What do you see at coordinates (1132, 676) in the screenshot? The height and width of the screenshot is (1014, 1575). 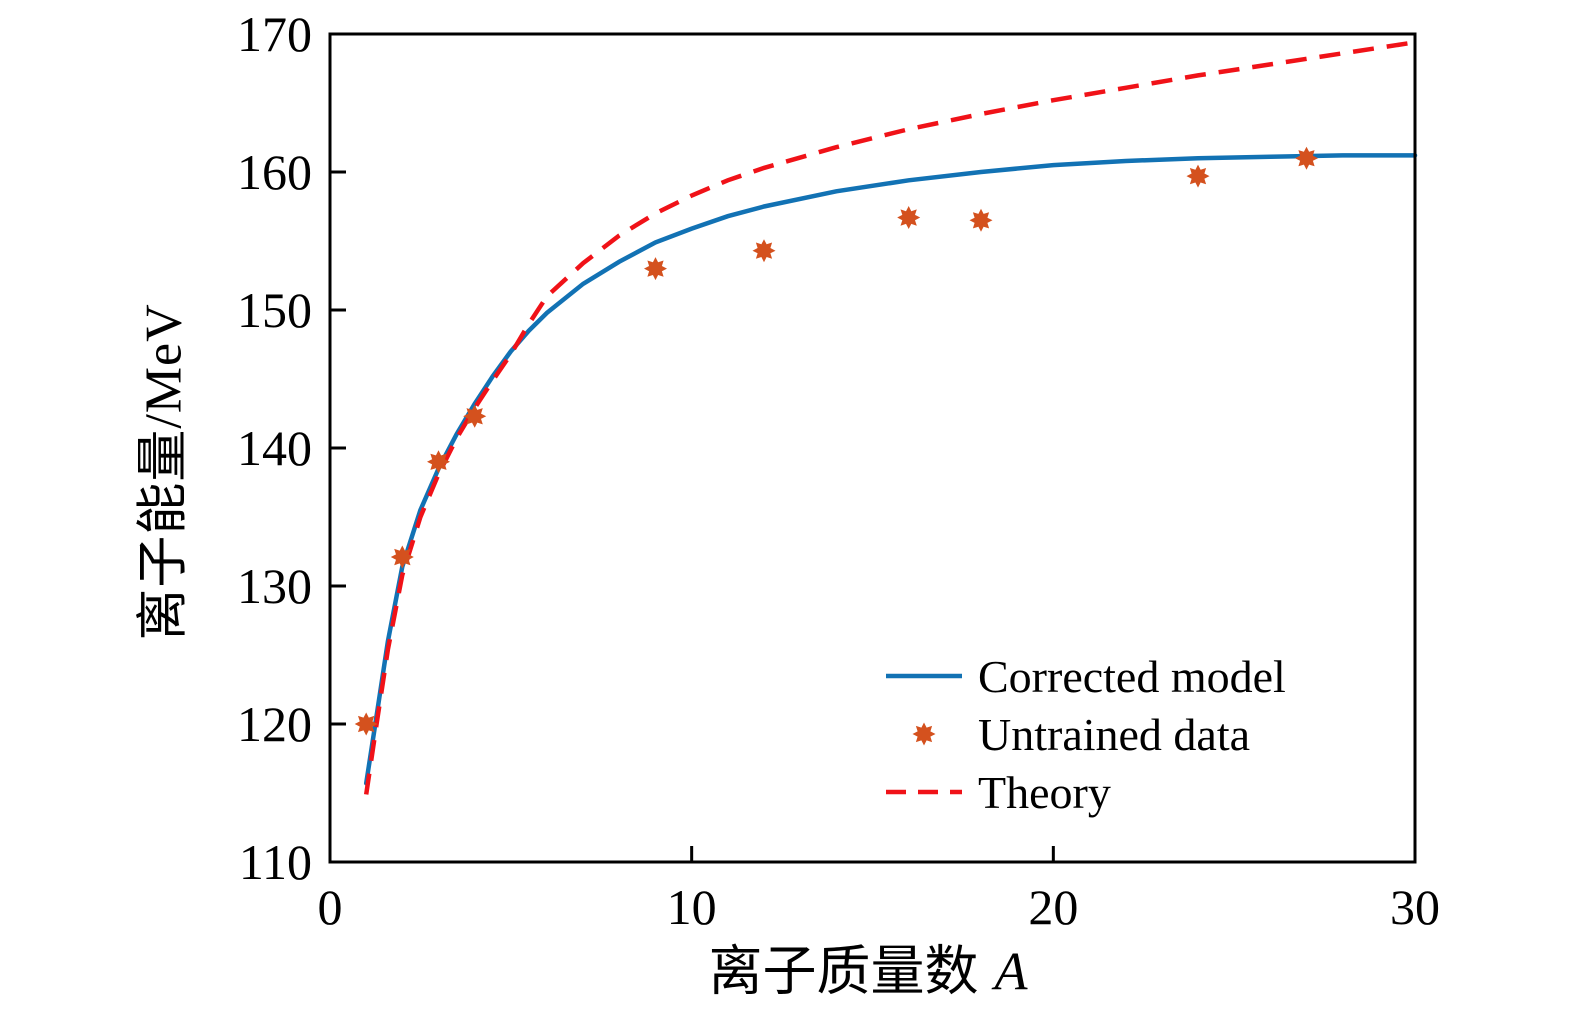 I see `legend-label: Corrected model` at bounding box center [1132, 676].